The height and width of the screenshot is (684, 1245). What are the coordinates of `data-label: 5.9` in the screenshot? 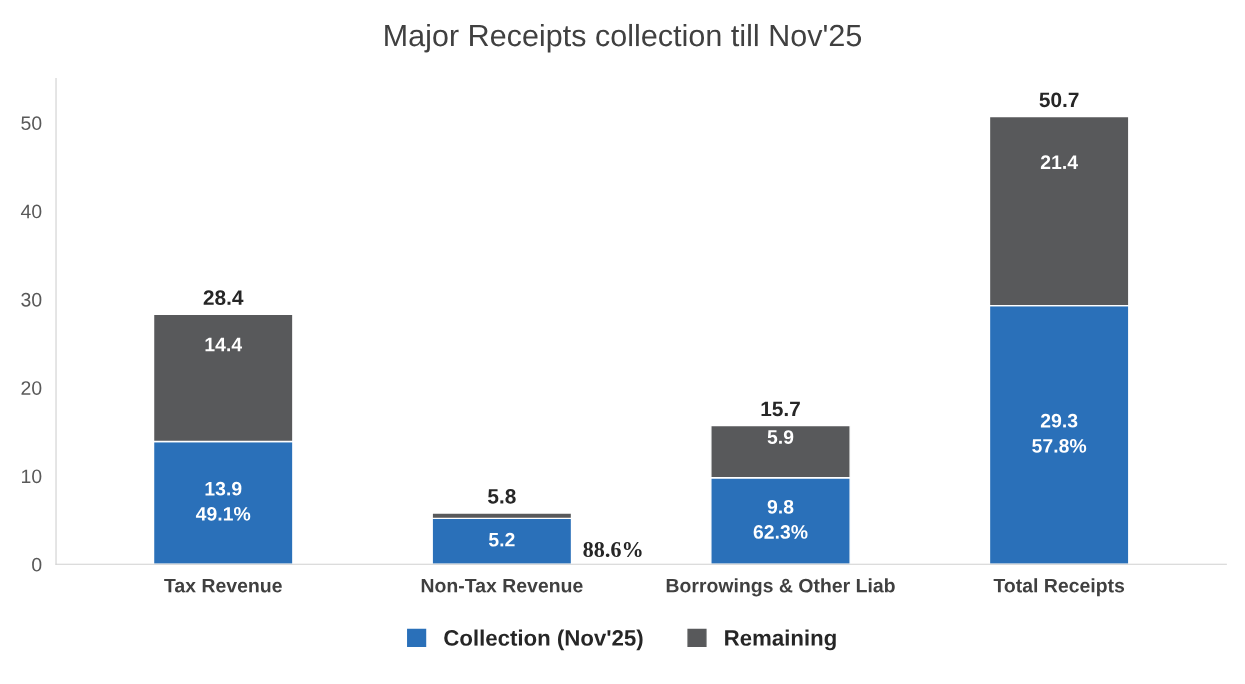 It's located at (780, 437).